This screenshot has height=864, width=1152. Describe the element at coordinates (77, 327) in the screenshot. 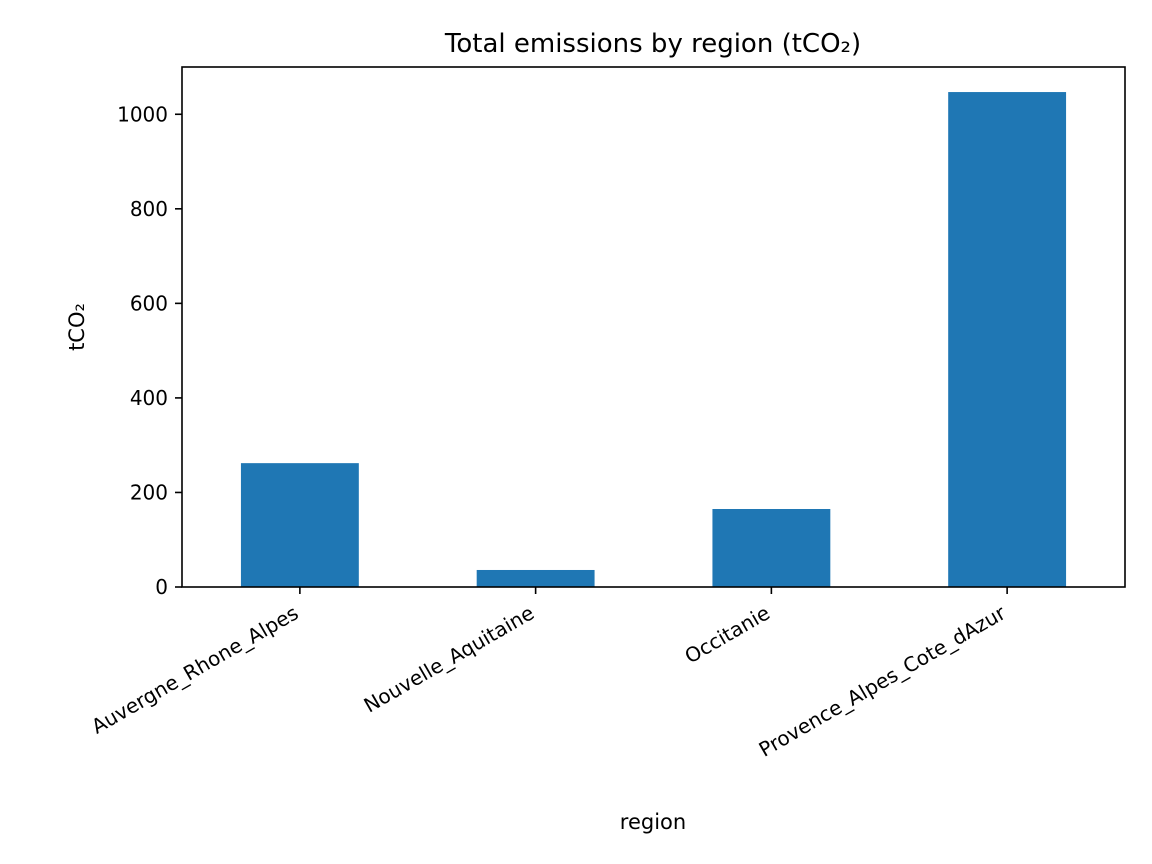

I see `y-axis-label: tCO₂` at that location.